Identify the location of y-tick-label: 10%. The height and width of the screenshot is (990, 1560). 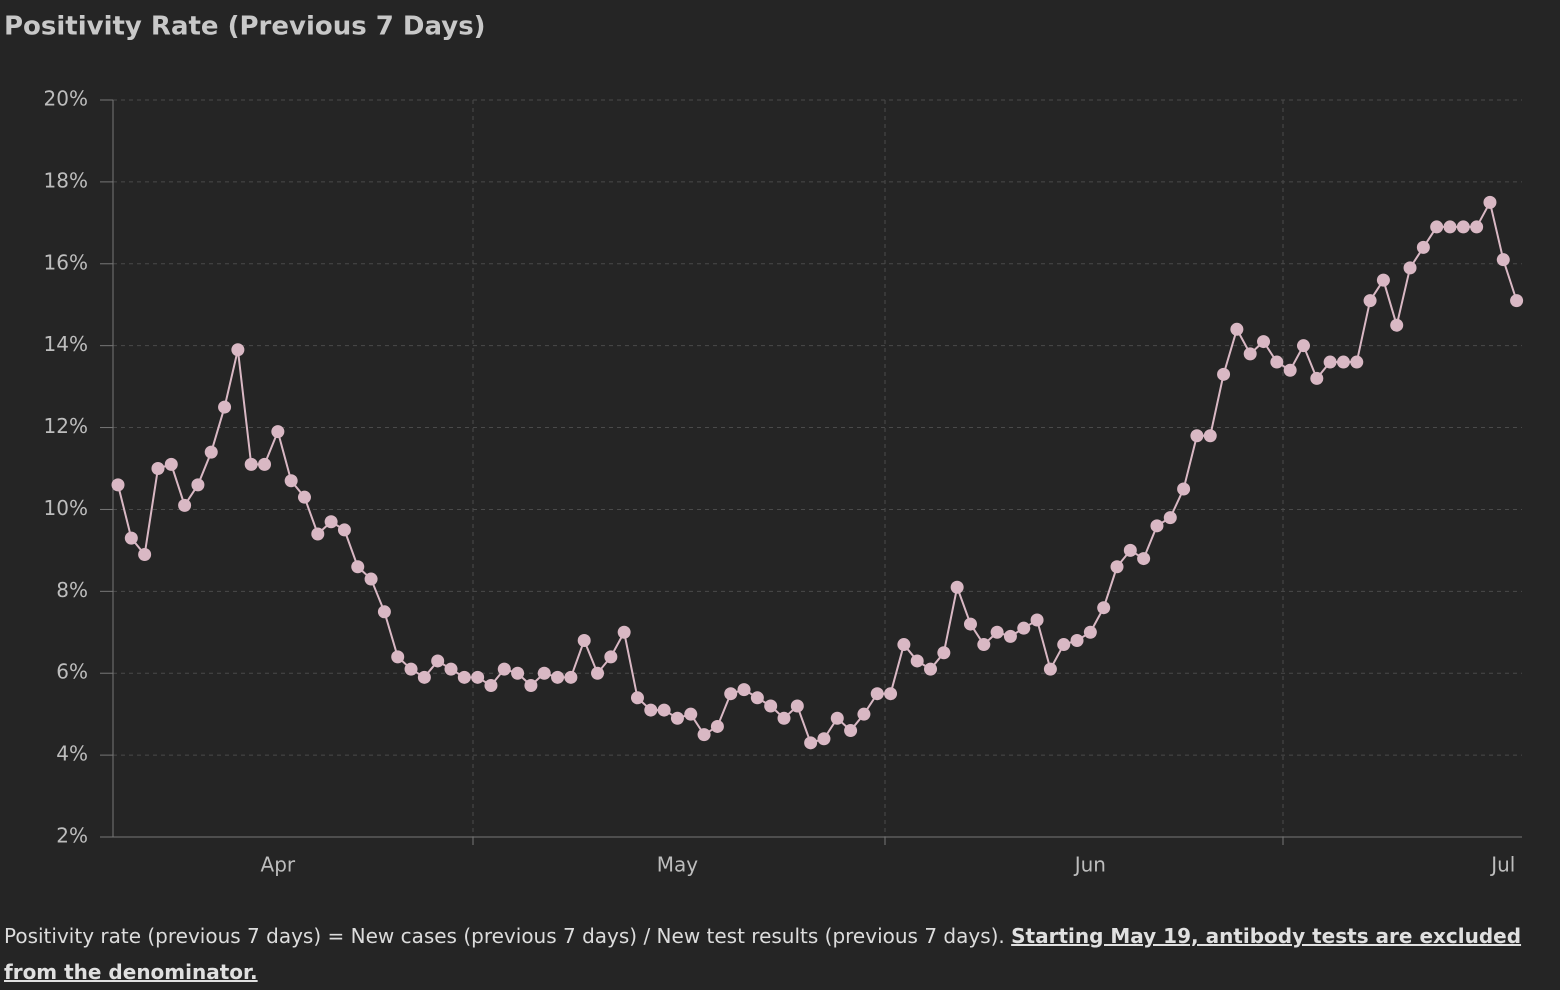
(66, 508).